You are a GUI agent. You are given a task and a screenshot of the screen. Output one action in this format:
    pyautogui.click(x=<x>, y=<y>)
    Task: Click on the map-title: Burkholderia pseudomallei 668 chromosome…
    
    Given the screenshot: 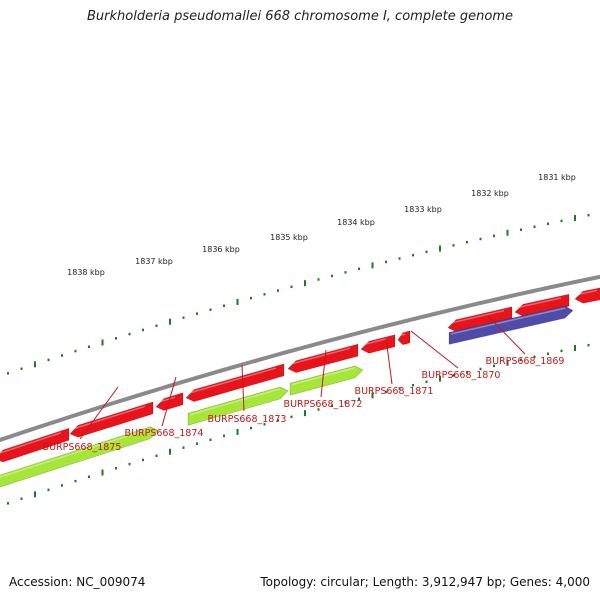 What is the action you would take?
    pyautogui.click(x=300, y=16)
    